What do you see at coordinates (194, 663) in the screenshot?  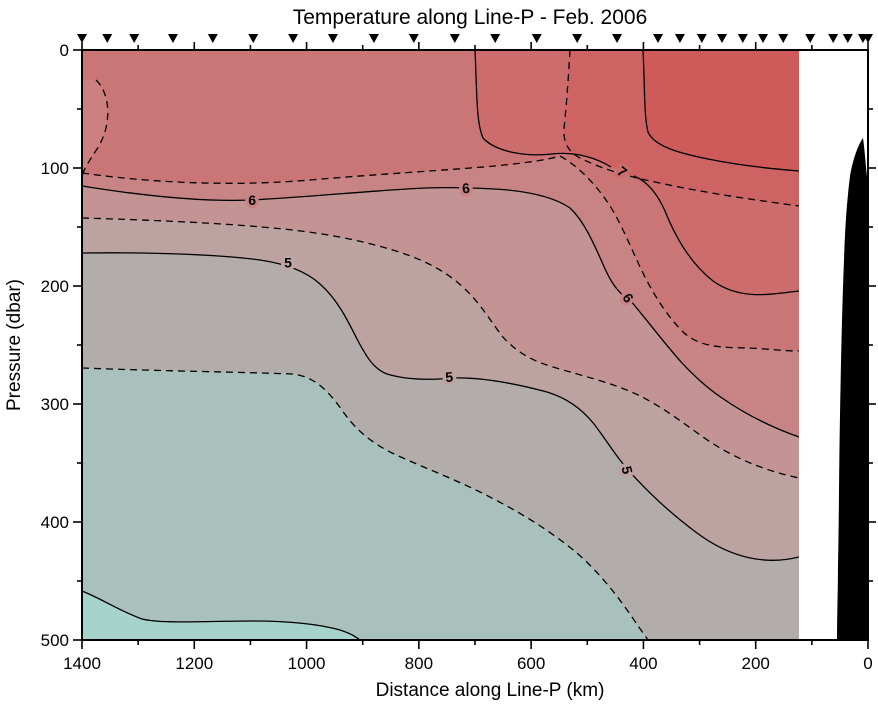 I see `x-tick-label: 1200` at bounding box center [194, 663].